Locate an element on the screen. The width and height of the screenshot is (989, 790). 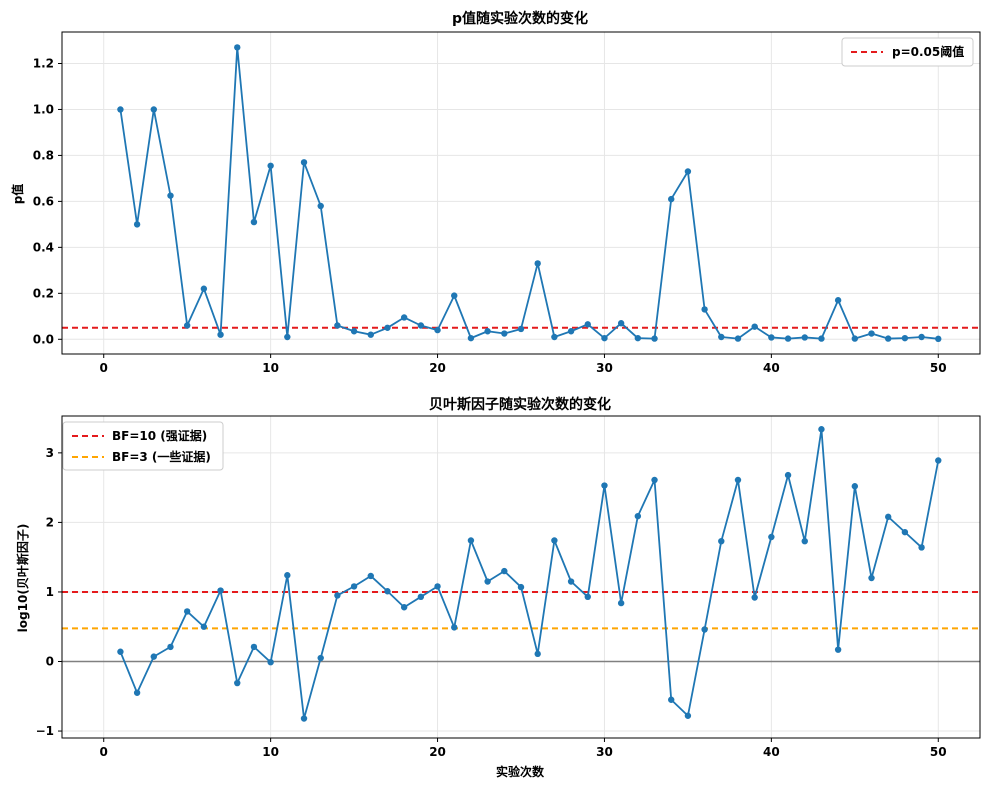
x-tick-label: 50 is located at coordinates (938, 368).